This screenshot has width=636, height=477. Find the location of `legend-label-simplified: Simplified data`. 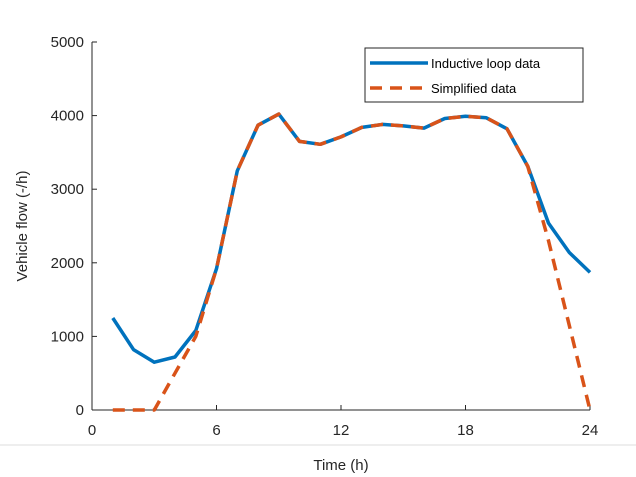

legend-label-simplified: Simplified data is located at coordinates (474, 88).